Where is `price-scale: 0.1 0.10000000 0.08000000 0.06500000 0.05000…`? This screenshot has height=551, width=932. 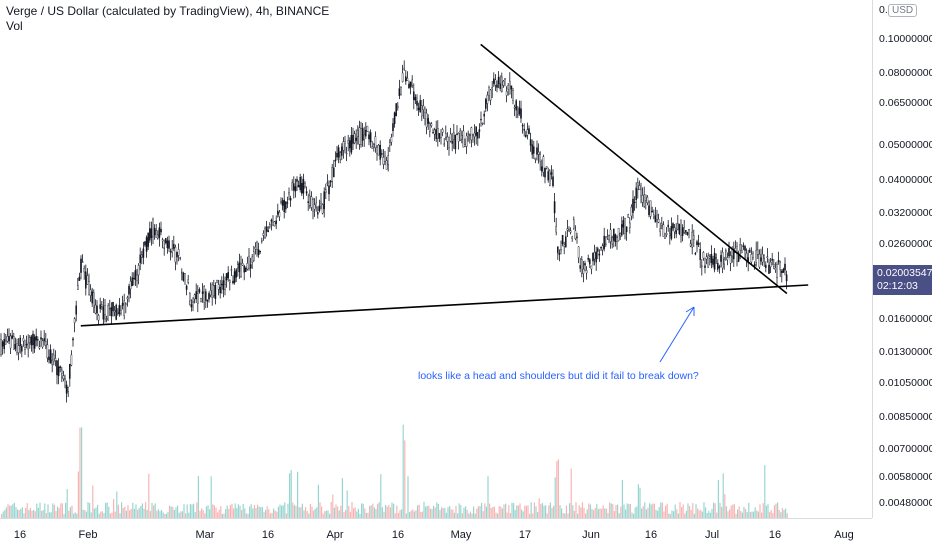 price-scale: 0.1 0.10000000 0.08000000 0.06500000 0.05000… is located at coordinates (902, 259).